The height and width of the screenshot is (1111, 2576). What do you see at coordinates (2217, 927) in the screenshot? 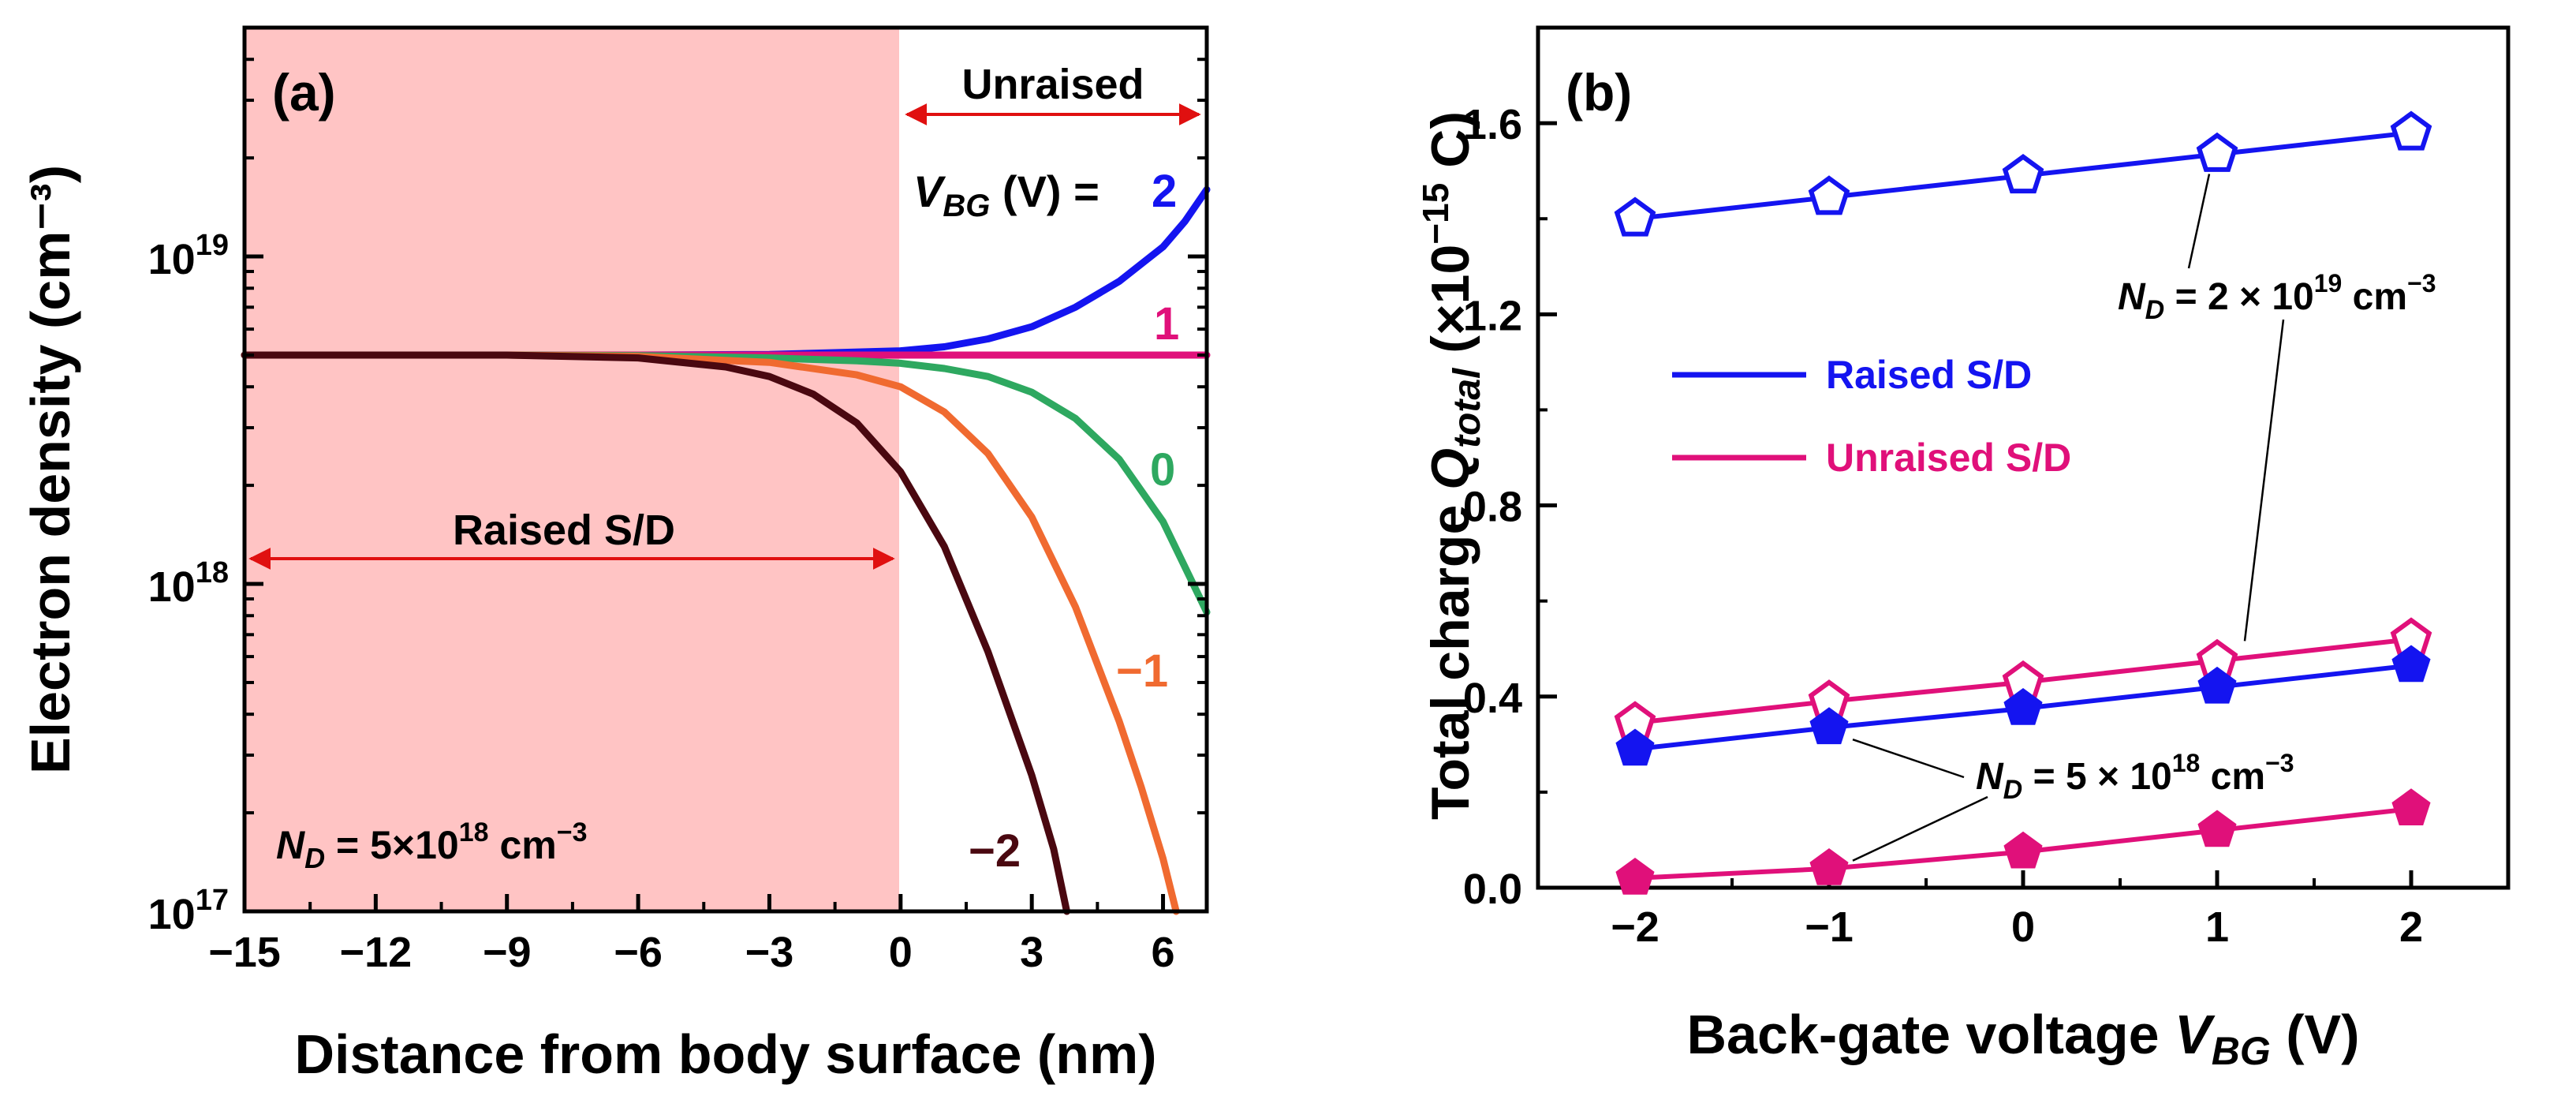
I see `panel-b-x-tick-label: 1` at bounding box center [2217, 927].